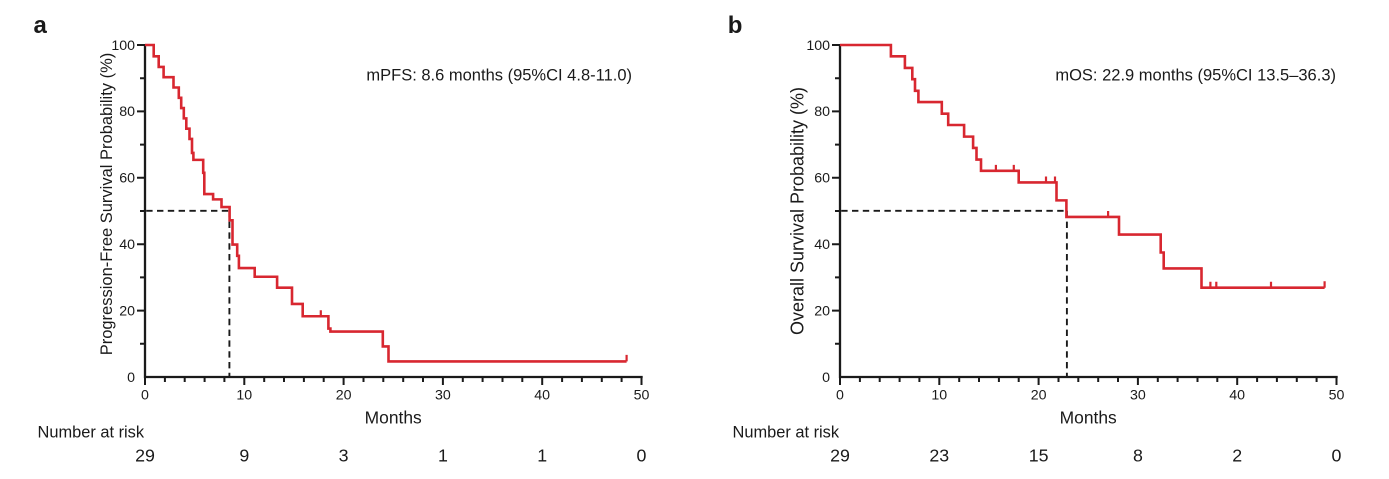 This screenshot has width=1389, height=479. What do you see at coordinates (1039, 456) in the screenshot?
I see `svg-text: 15` at bounding box center [1039, 456].